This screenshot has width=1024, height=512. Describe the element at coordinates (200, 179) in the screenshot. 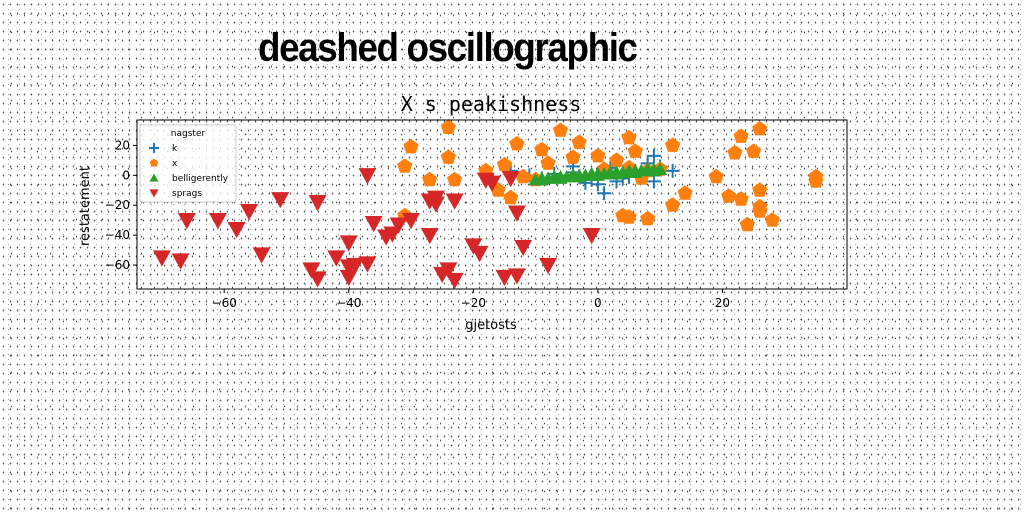

I see `legend-label: belligerently` at that location.